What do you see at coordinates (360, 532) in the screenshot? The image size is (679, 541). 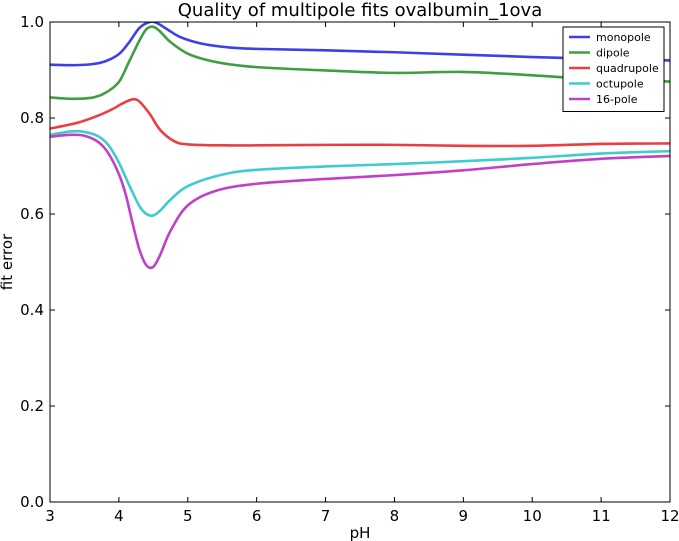 I see `x-axis-title: pH` at bounding box center [360, 532].